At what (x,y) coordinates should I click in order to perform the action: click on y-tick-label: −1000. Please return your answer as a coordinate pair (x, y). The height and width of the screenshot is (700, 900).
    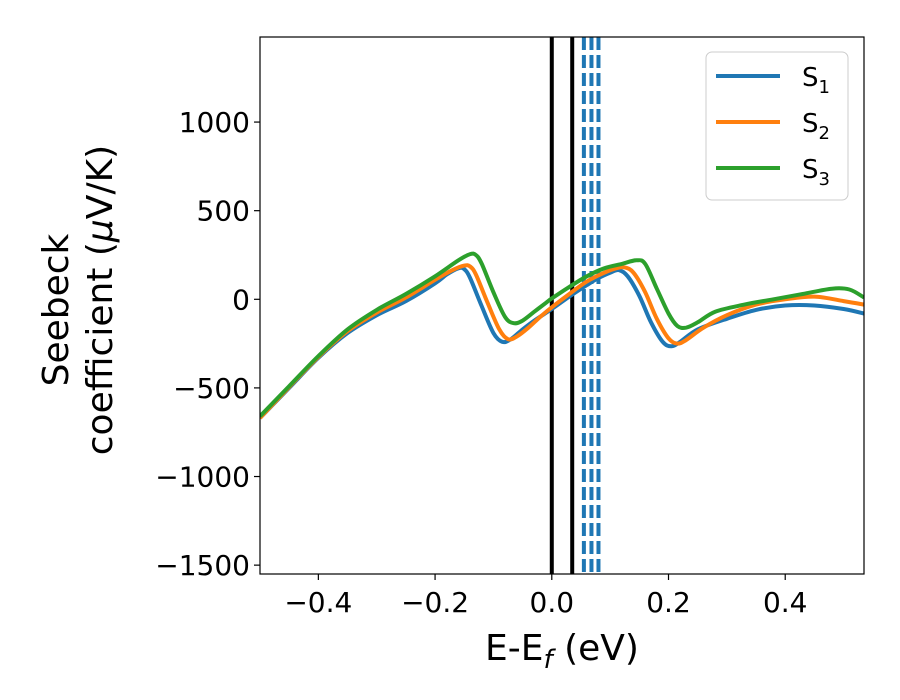
    Looking at the image, I should click on (202, 477).